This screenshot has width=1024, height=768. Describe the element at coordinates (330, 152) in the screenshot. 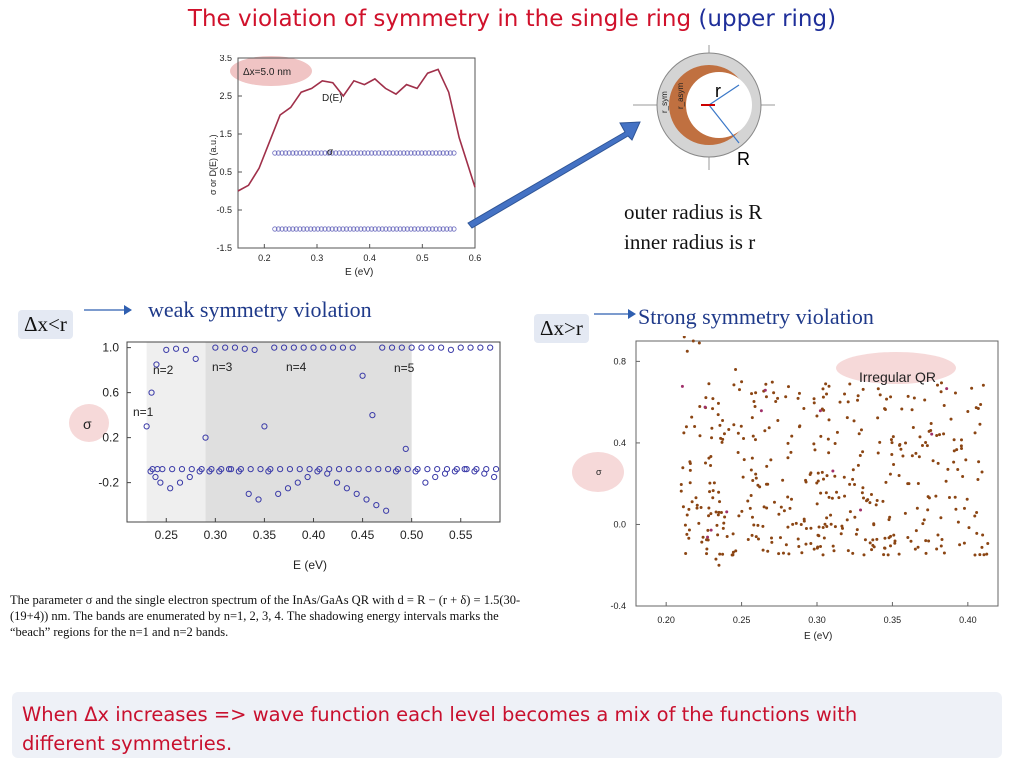

I see `sigma-curve-label: σ` at that location.